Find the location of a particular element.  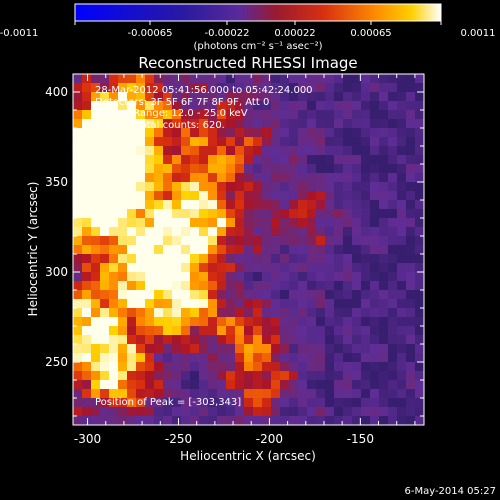

colorbar-tick-label: -0.0011 is located at coordinates (19, 33).